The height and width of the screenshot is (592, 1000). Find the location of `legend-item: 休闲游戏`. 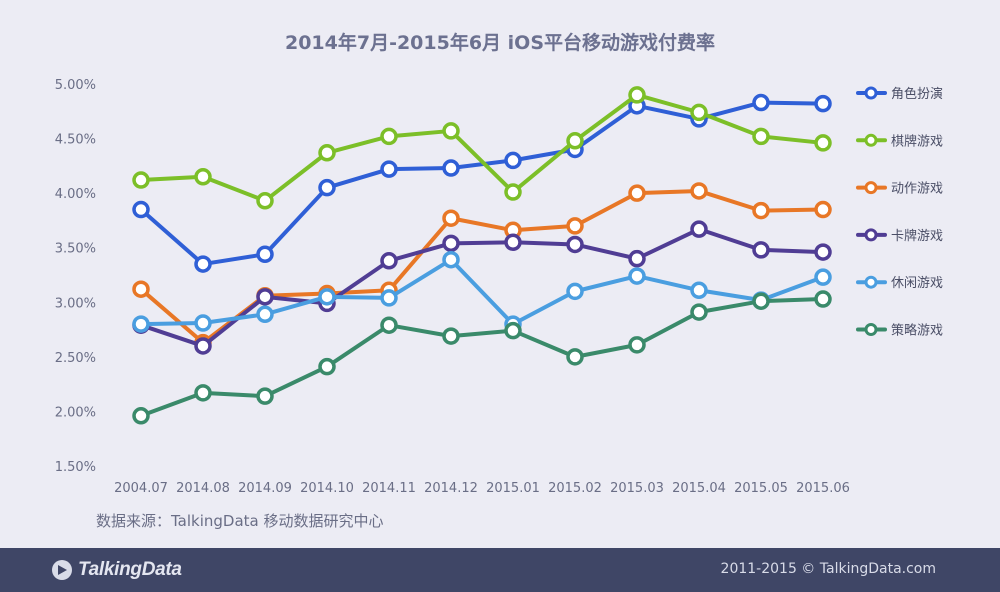

legend-item: 休闲游戏 is located at coordinates (899, 283).